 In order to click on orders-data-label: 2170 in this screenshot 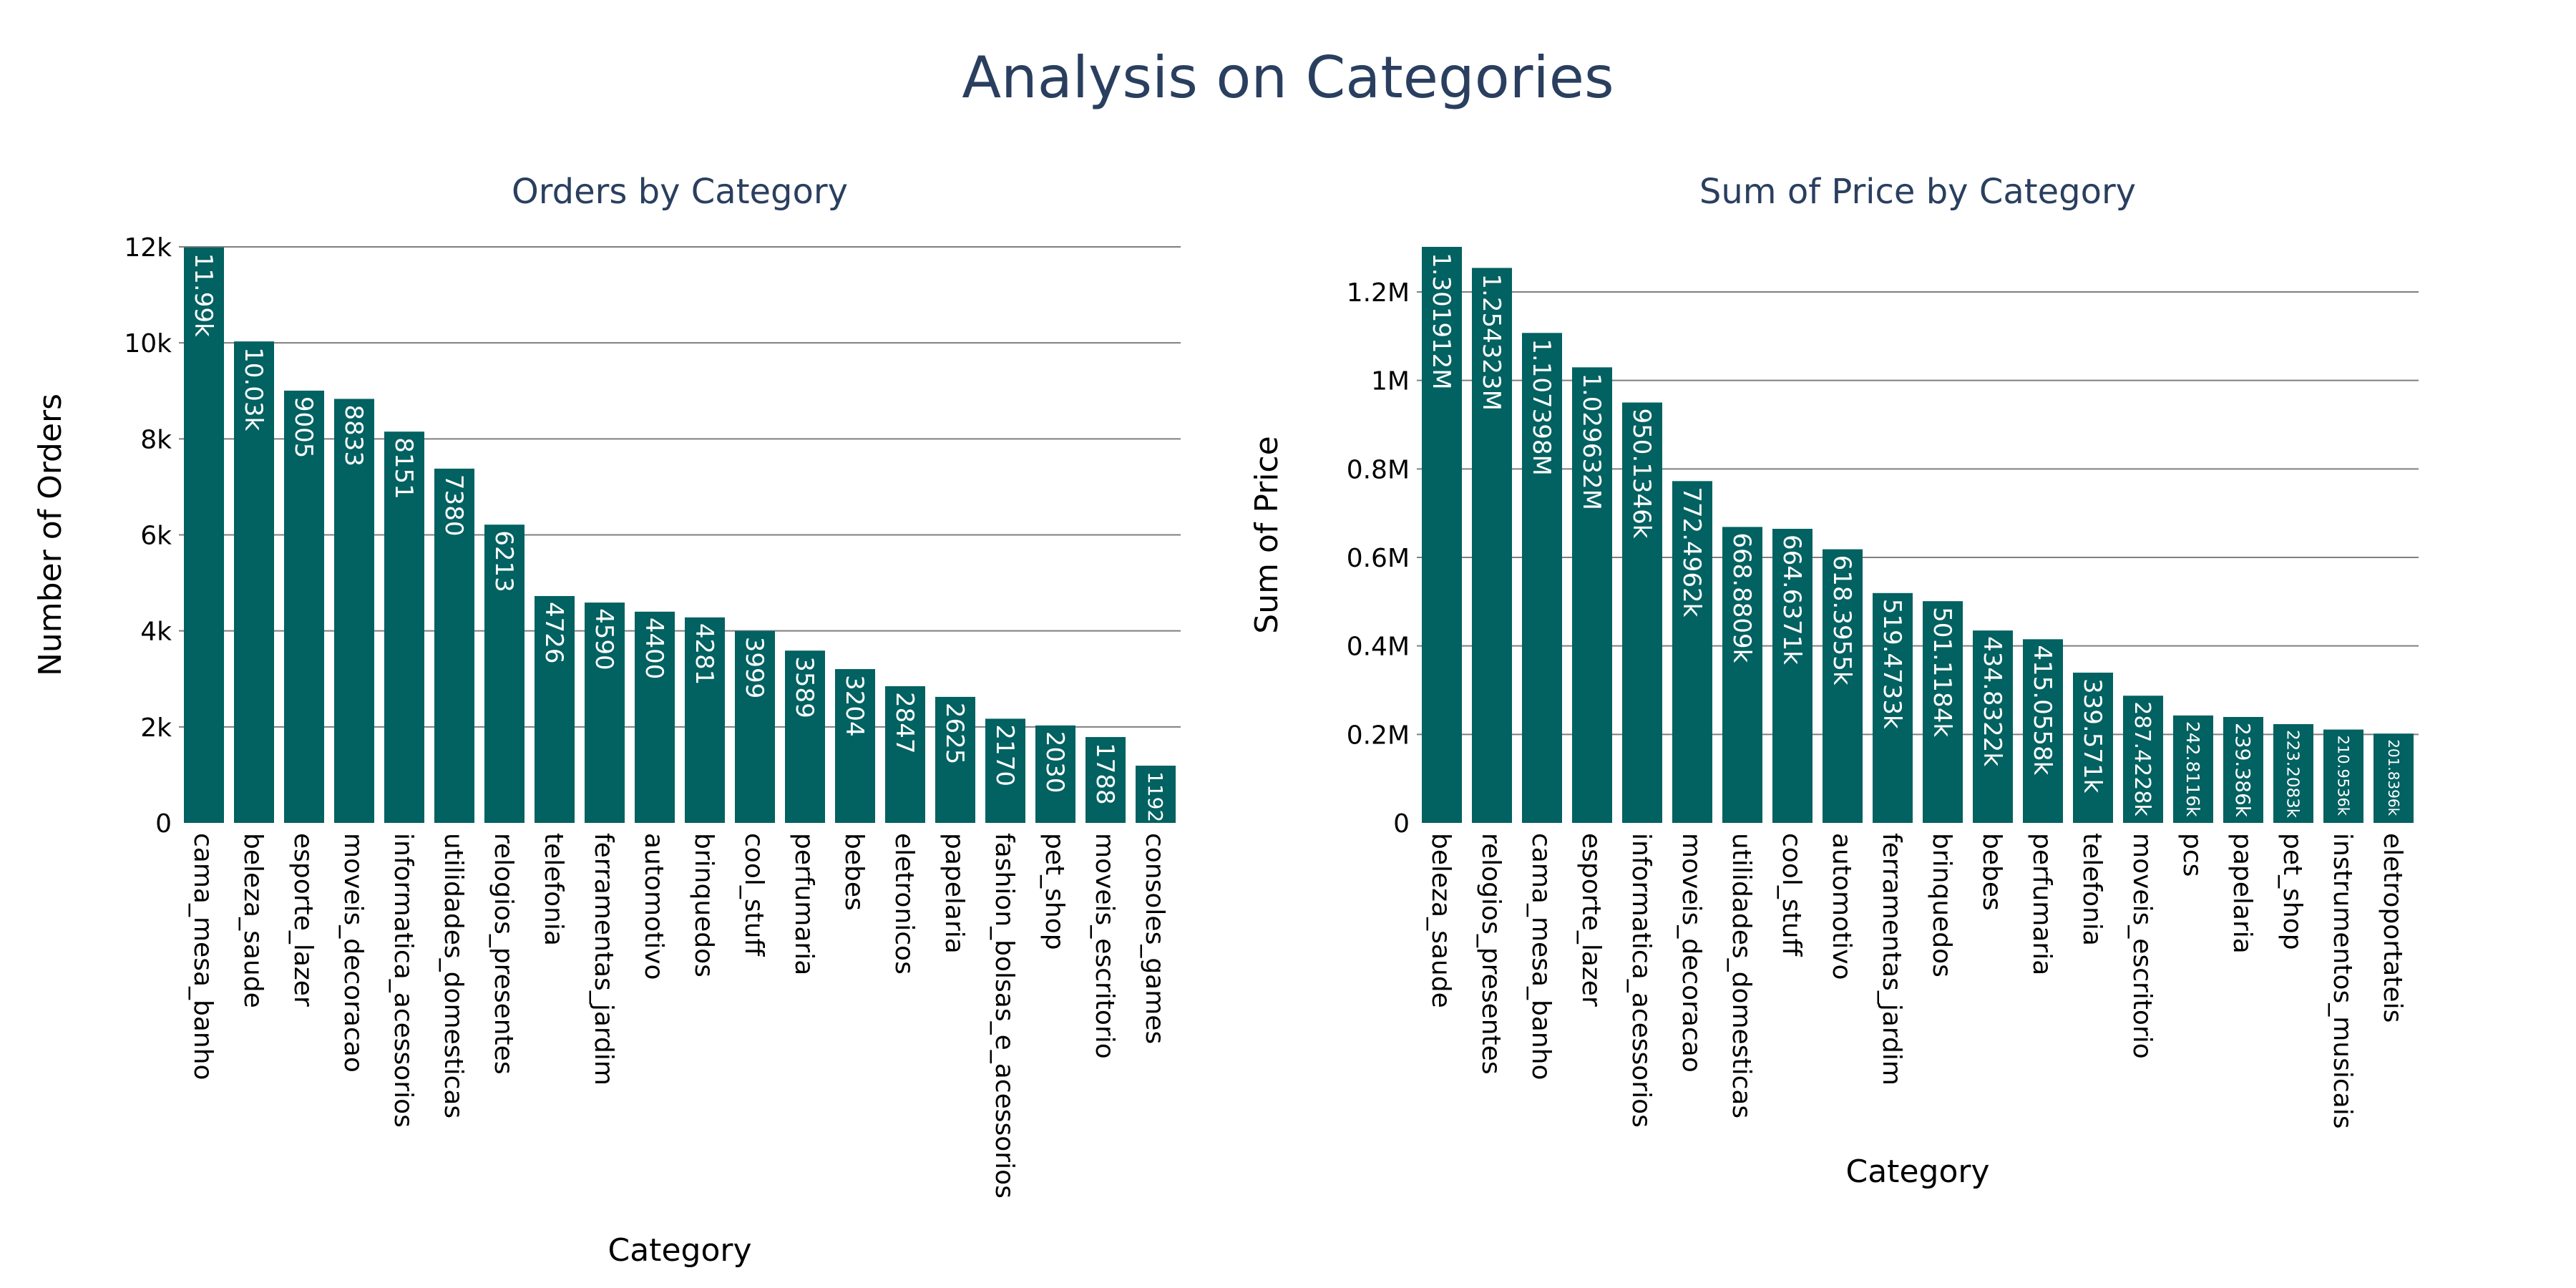, I will do `click(1004, 755)`.